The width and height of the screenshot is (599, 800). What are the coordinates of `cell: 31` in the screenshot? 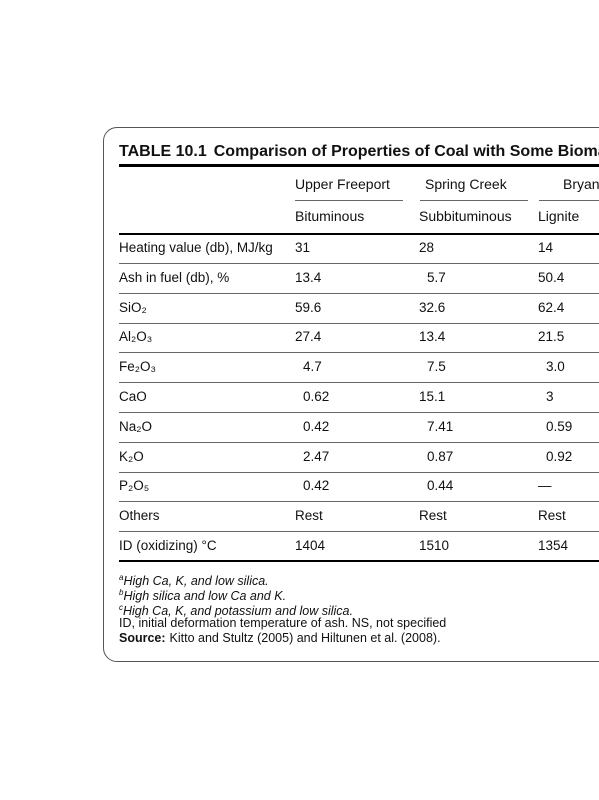 It's located at (303, 247).